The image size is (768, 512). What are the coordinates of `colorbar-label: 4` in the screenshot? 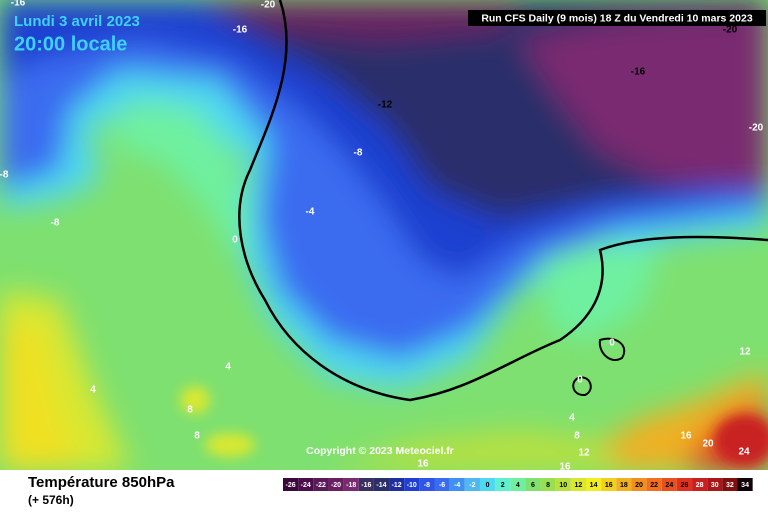 It's located at (518, 485).